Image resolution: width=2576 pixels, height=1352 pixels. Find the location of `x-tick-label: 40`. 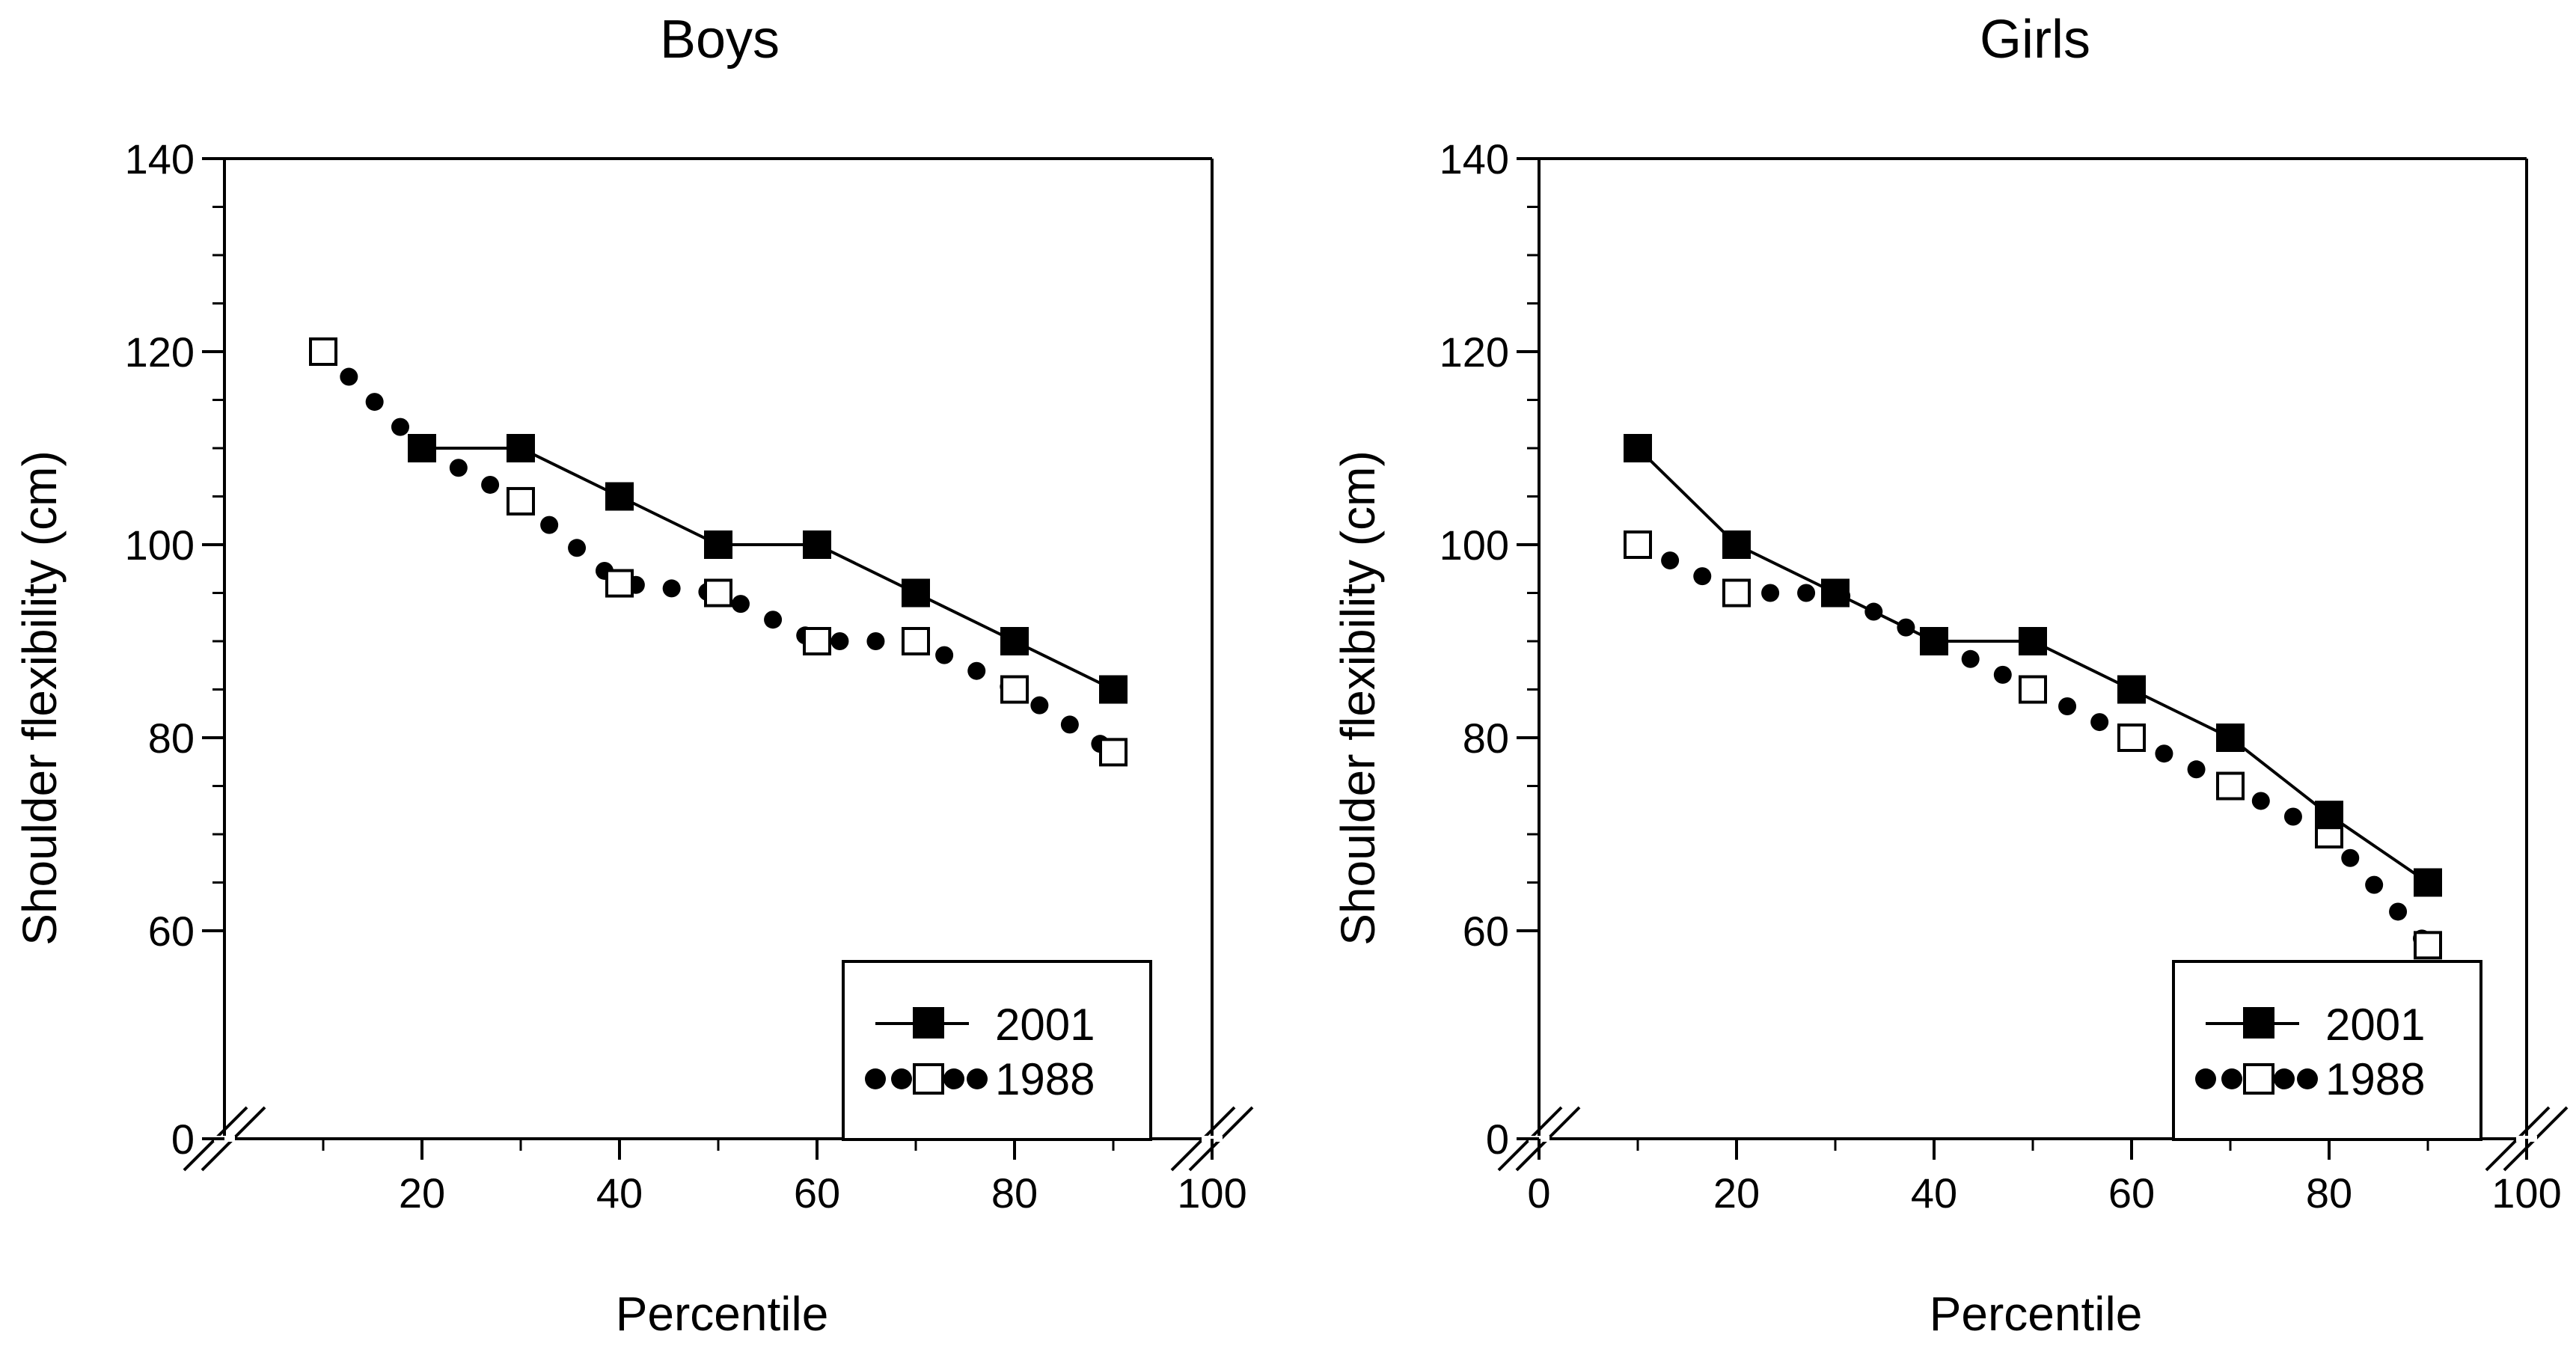

x-tick-label: 40 is located at coordinates (619, 1193).